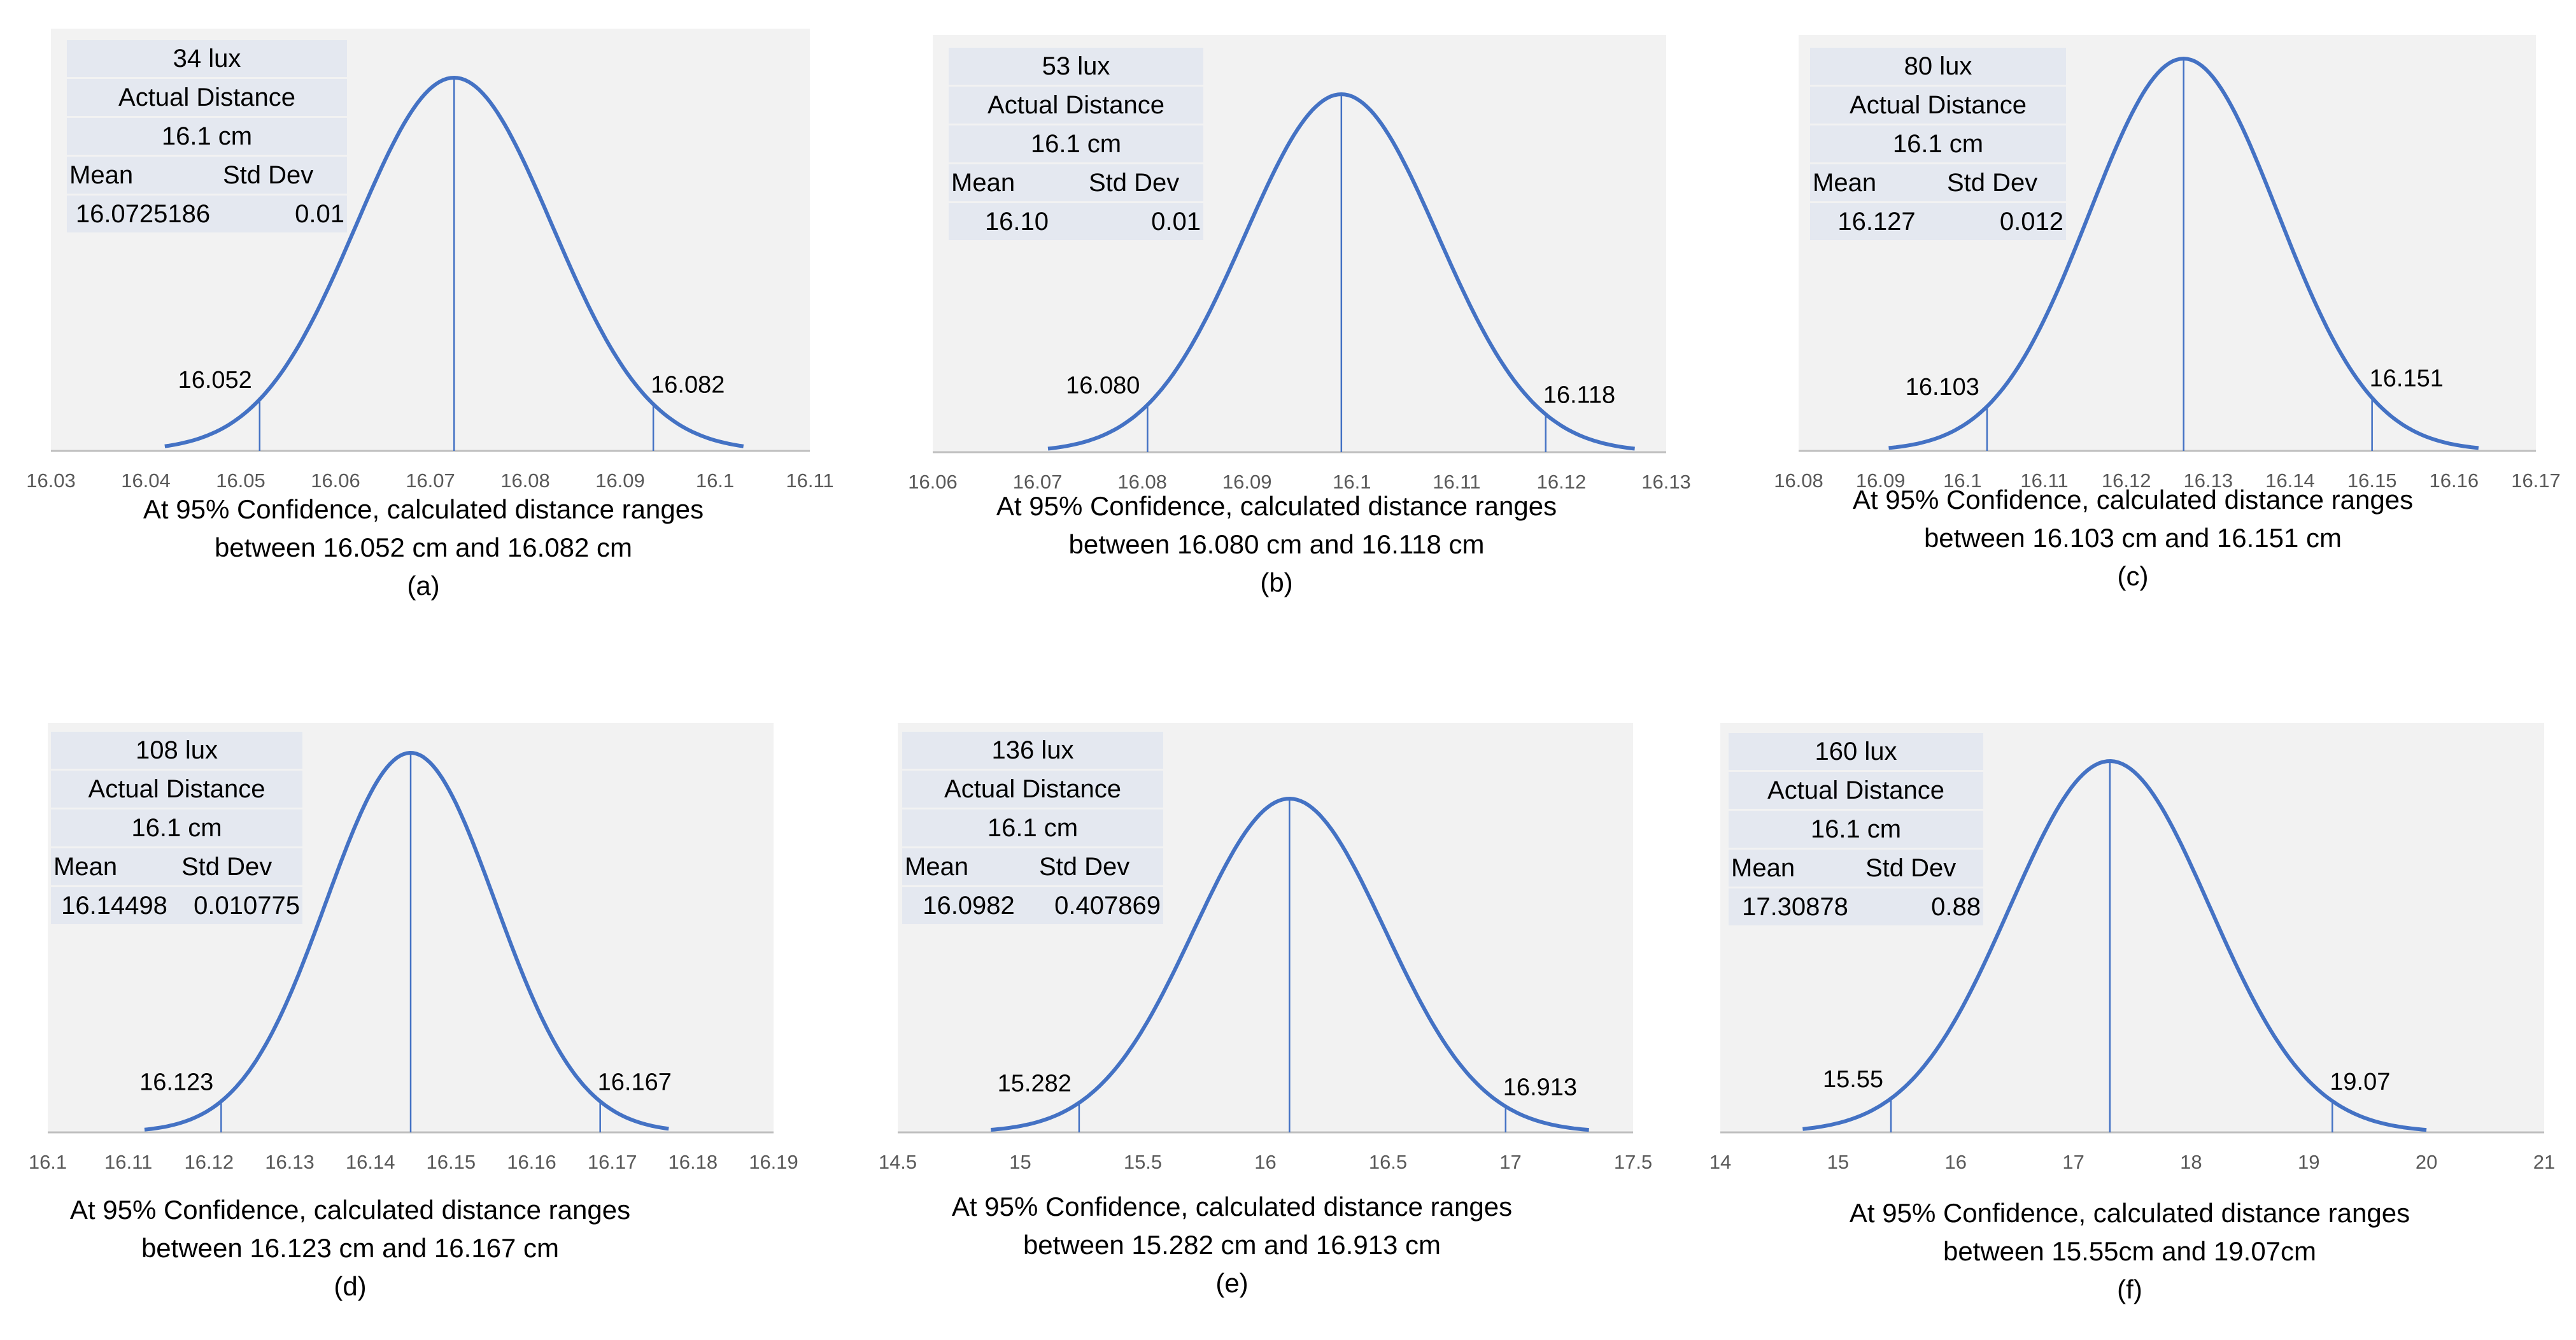  I want to click on upper-bound-label: 16.913, so click(1540, 1087).